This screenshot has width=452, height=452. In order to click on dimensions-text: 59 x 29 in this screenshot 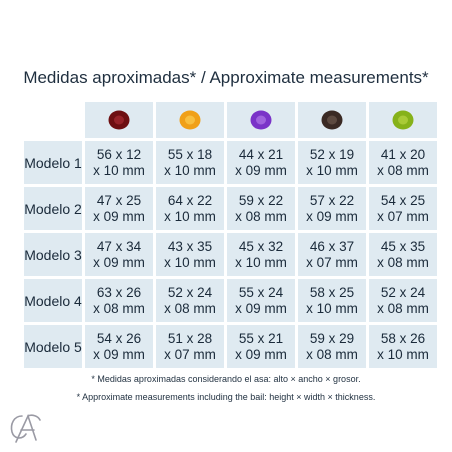, I will do `click(332, 338)`.